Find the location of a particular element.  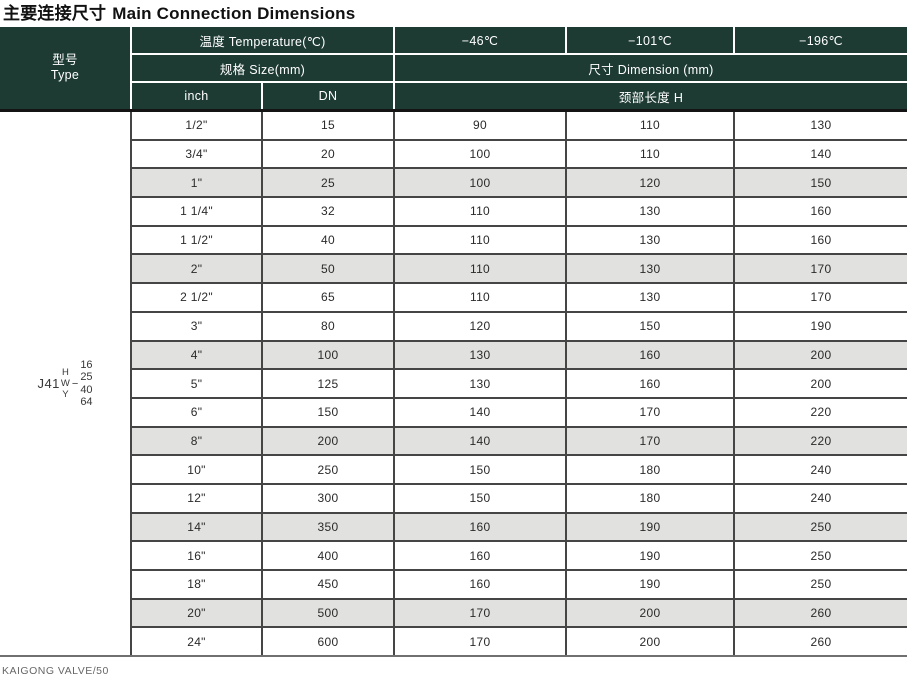

type-code-numbers: 16 25 40 64 is located at coordinates (86, 384).